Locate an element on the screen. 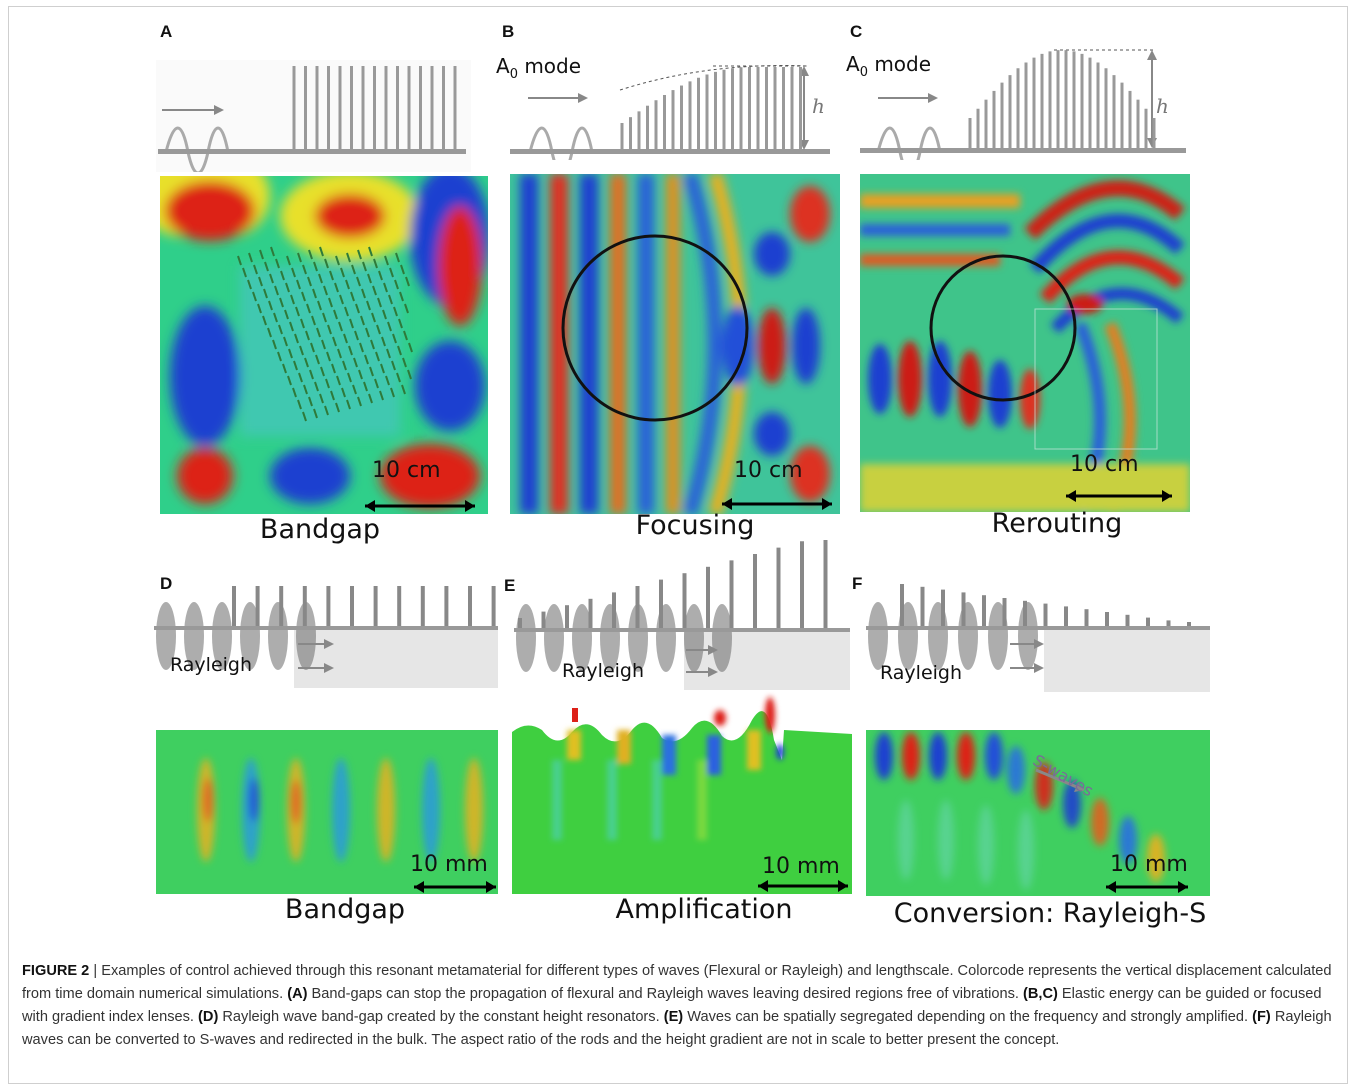 This screenshot has height=1091, width=1357. simulation-field-a is located at coordinates (324, 345).